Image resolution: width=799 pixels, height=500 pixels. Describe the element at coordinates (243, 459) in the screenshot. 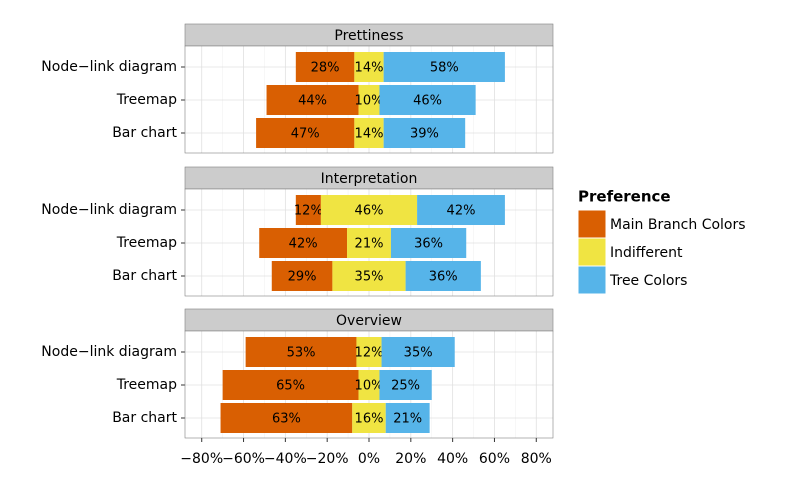

I see `x-tick-label: −60%` at that location.